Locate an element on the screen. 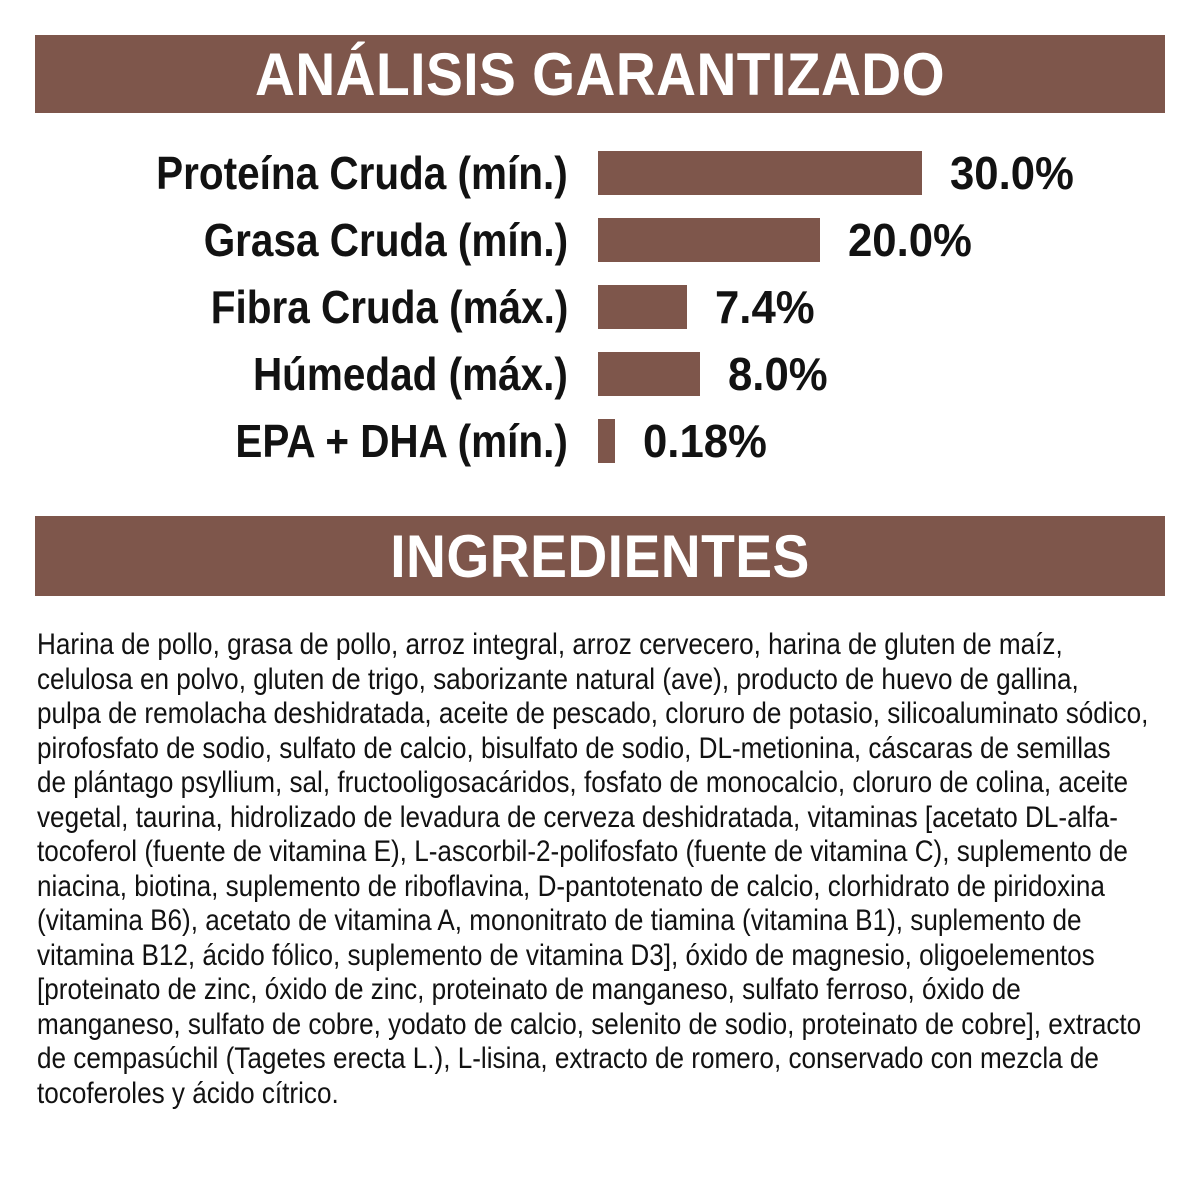 Image resolution: width=1200 pixels, height=1200 pixels. chart-row: Proteína Cruda (mín.) 30.0% is located at coordinates (600, 172).